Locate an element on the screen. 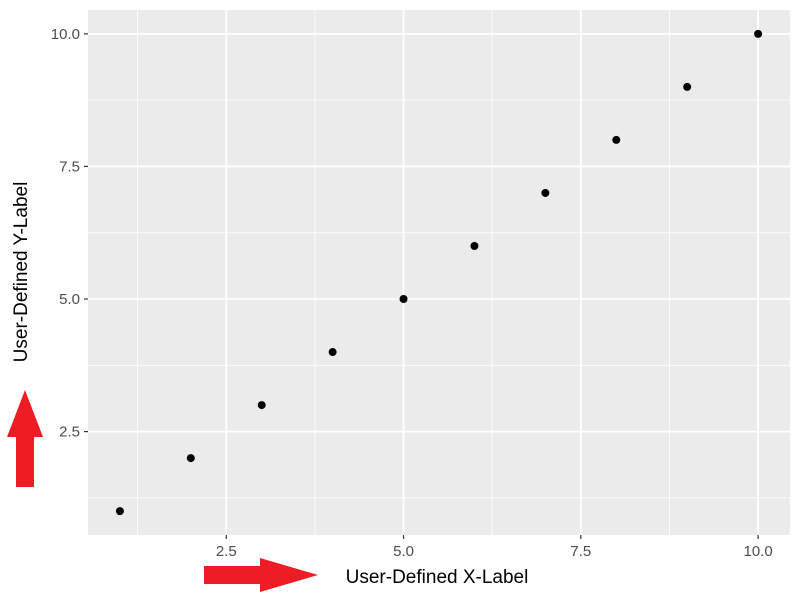  x-tick-label: 7.5 is located at coordinates (580, 551).